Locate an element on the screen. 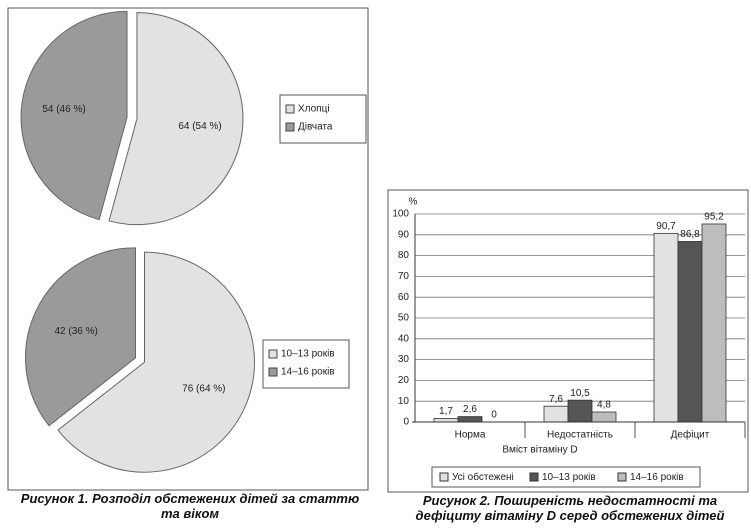 The height and width of the screenshot is (531, 751). slice-label: 64 (54 %) is located at coordinates (199, 126).